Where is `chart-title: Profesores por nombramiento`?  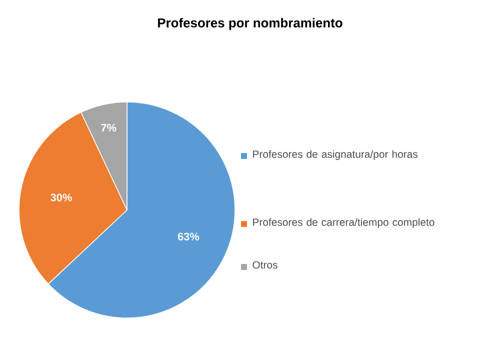 chart-title: Profesores por nombramiento is located at coordinates (250, 24).